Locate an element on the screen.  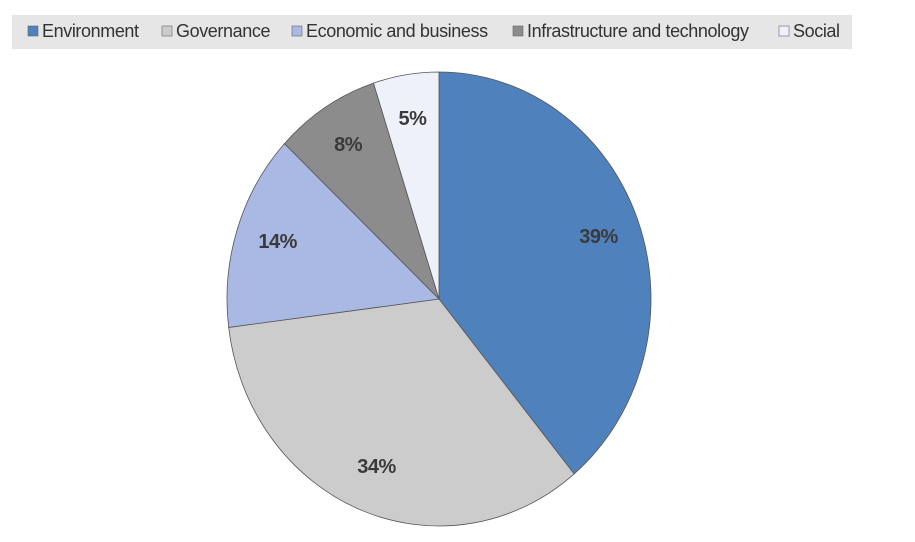
legend-label: Social is located at coordinates (816, 31).